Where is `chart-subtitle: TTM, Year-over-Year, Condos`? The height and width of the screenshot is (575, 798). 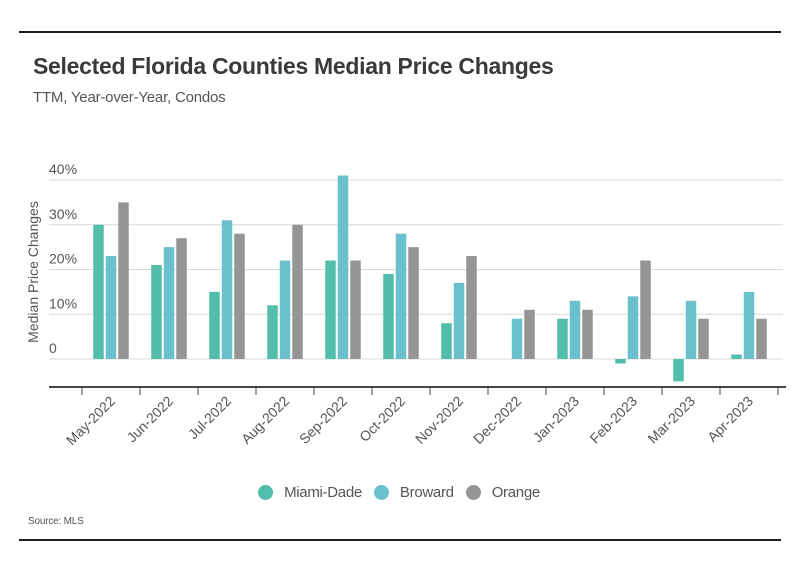 chart-subtitle: TTM, Year-over-Year, Condos is located at coordinates (129, 97).